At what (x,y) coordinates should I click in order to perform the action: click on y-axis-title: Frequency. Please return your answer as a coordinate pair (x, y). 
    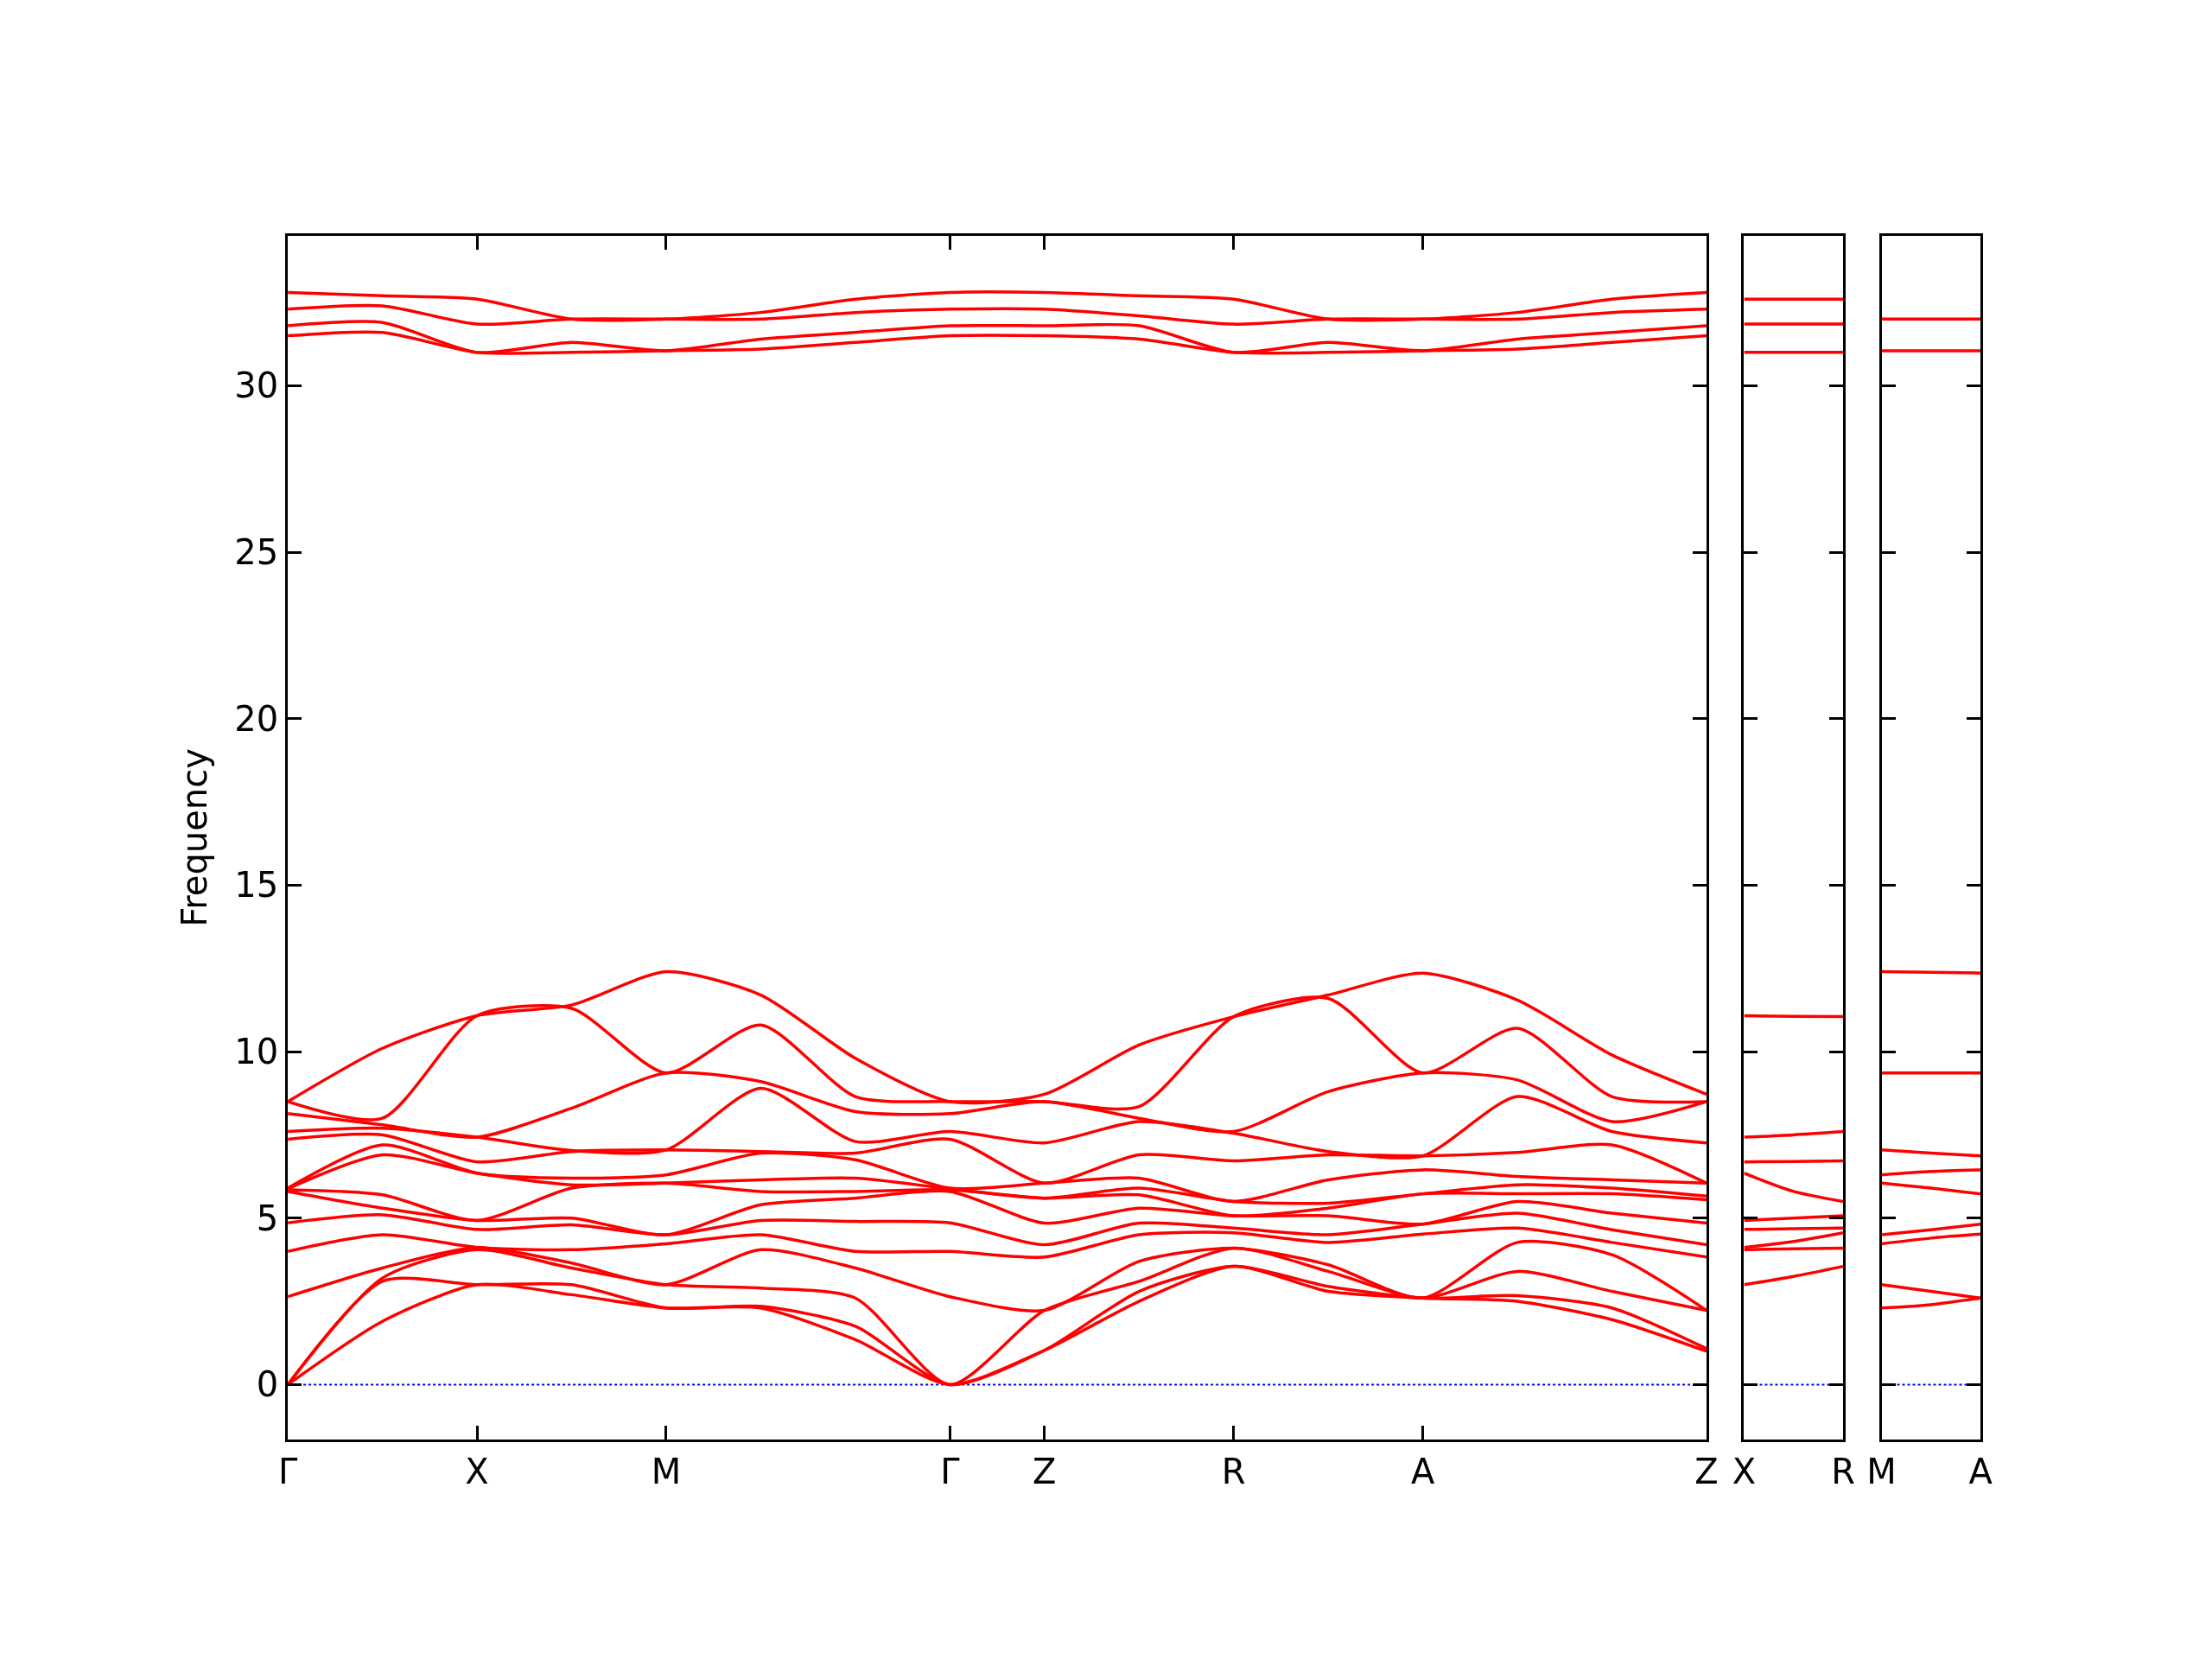
    Looking at the image, I should click on (194, 837).